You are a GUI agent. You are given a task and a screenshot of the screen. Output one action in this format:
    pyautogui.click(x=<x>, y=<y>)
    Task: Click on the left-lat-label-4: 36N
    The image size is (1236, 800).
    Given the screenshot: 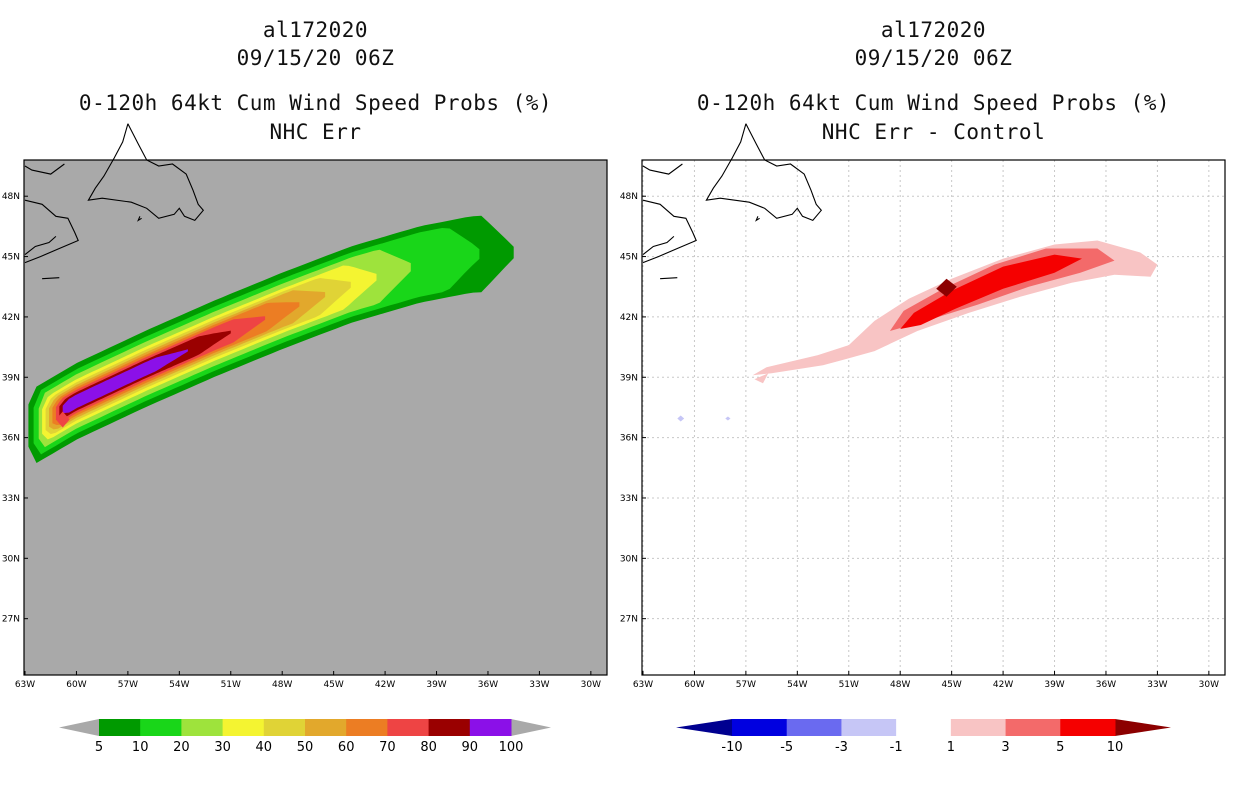 What is the action you would take?
    pyautogui.click(x=11, y=439)
    